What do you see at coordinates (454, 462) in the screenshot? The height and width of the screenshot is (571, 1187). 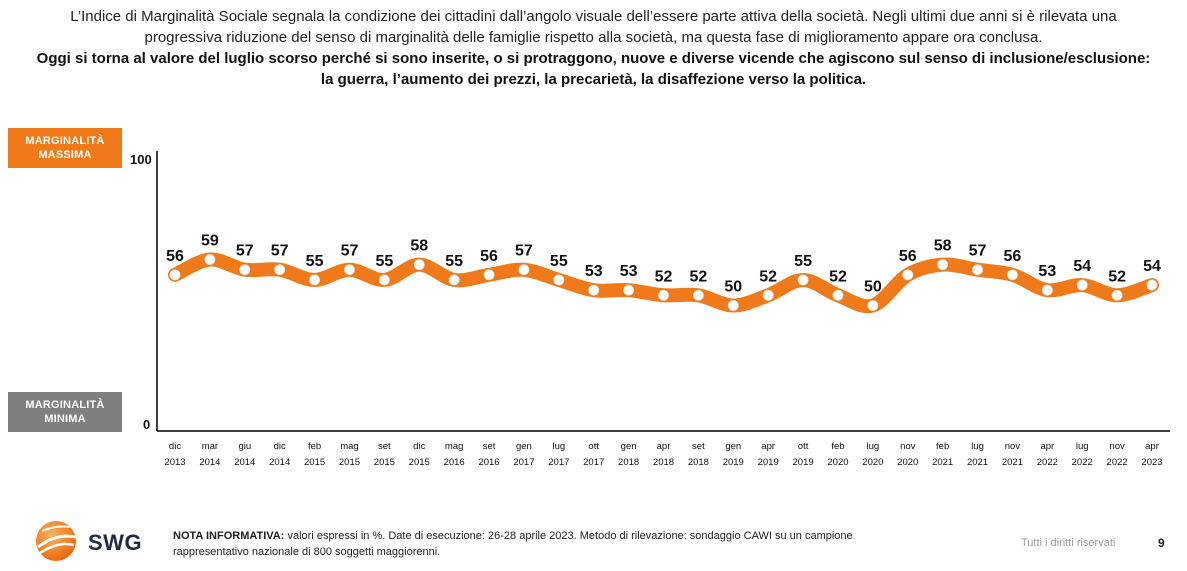 I see `x-tick-label-year: 2016` at bounding box center [454, 462].